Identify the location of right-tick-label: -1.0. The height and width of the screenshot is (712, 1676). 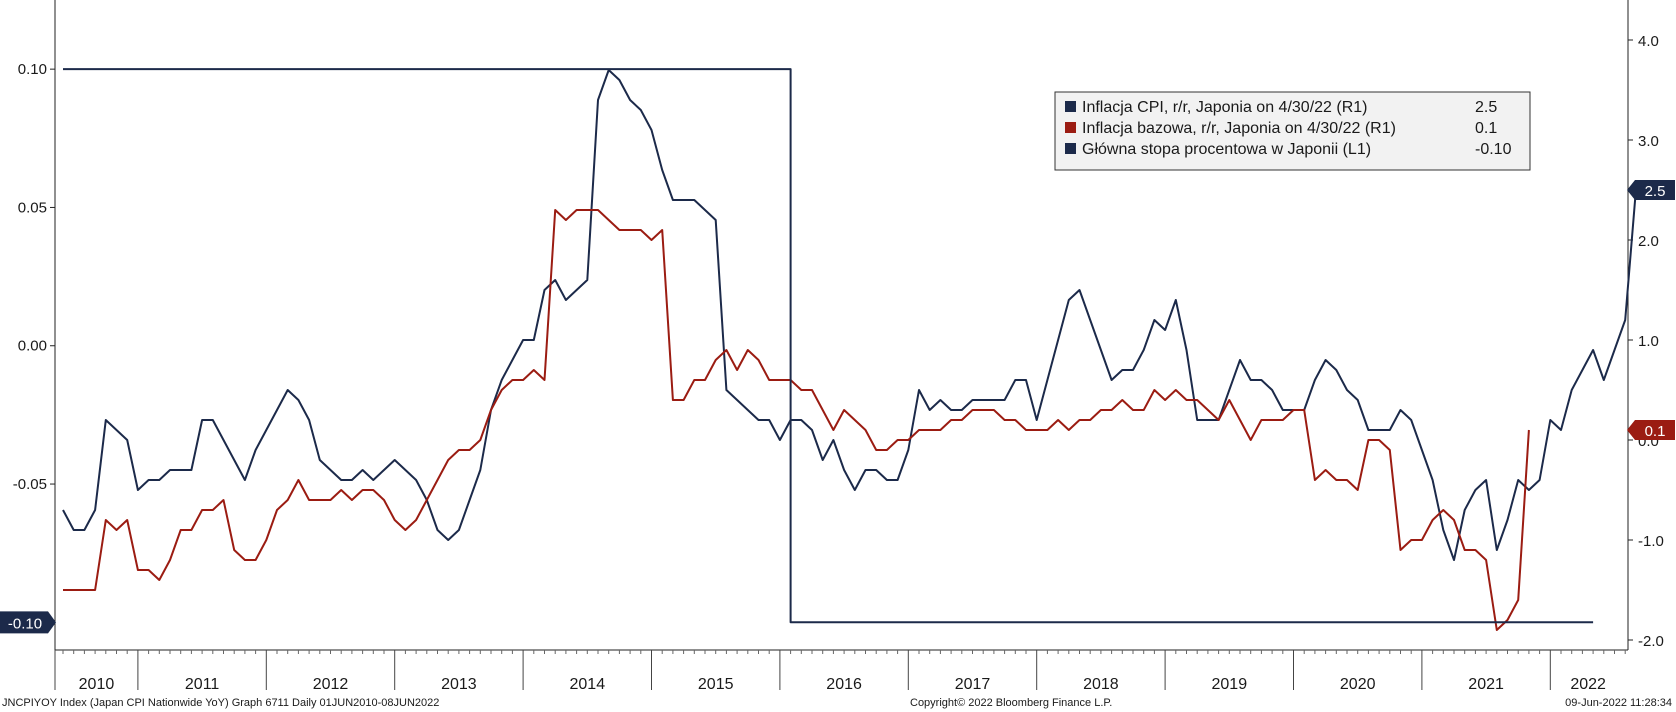
(1651, 541).